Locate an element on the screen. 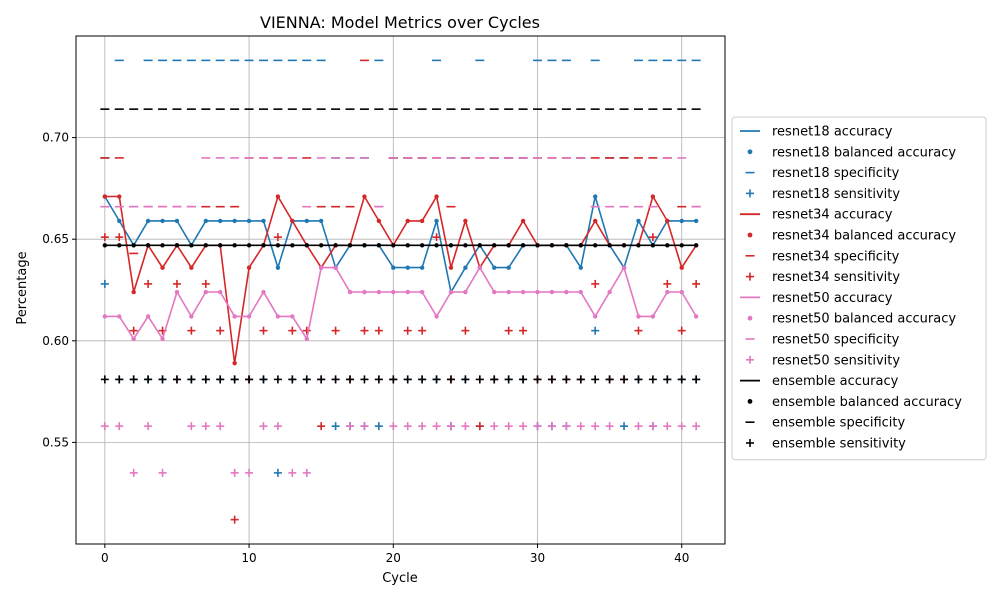 The width and height of the screenshot is (1000, 604). legend-label: resnet50 specificity is located at coordinates (836, 340).